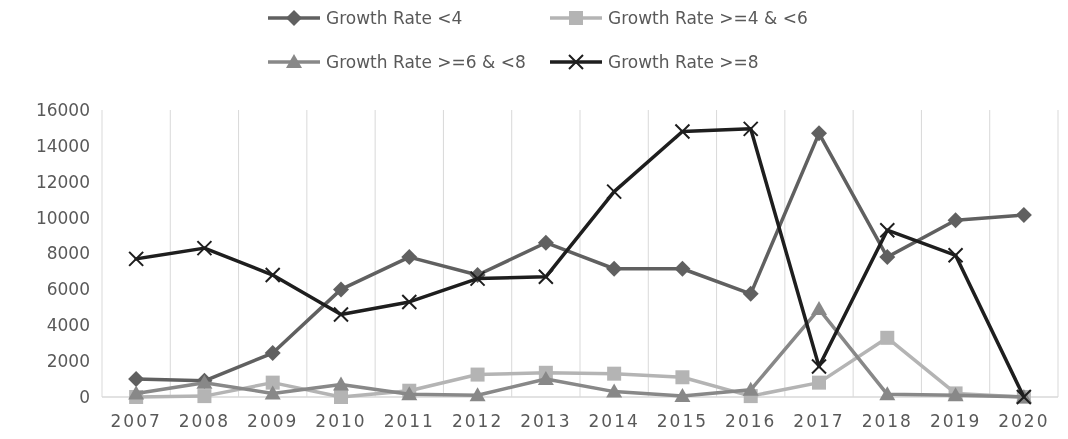  I want to click on y-tick-label: 8000, so click(68, 253).